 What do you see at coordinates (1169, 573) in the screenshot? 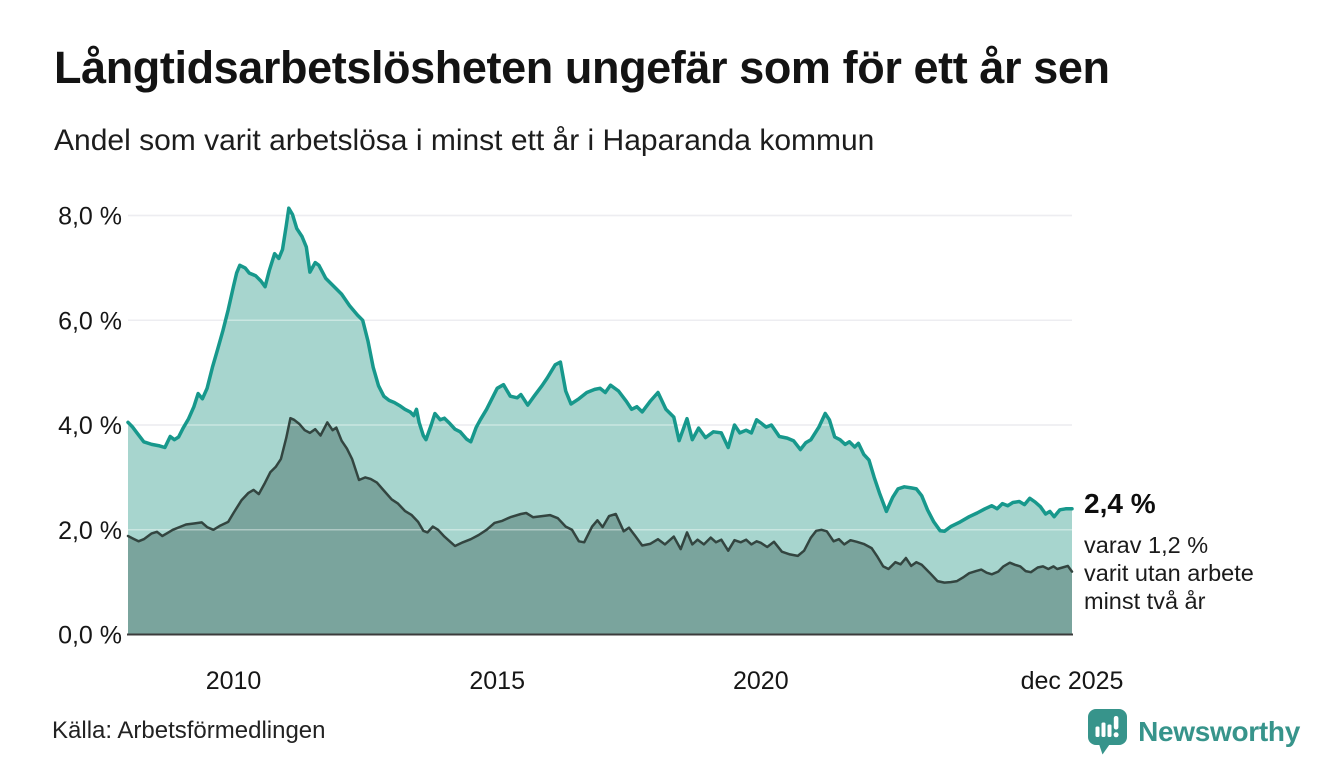
I see `annotation-line-2: varit utan arbete` at bounding box center [1169, 573].